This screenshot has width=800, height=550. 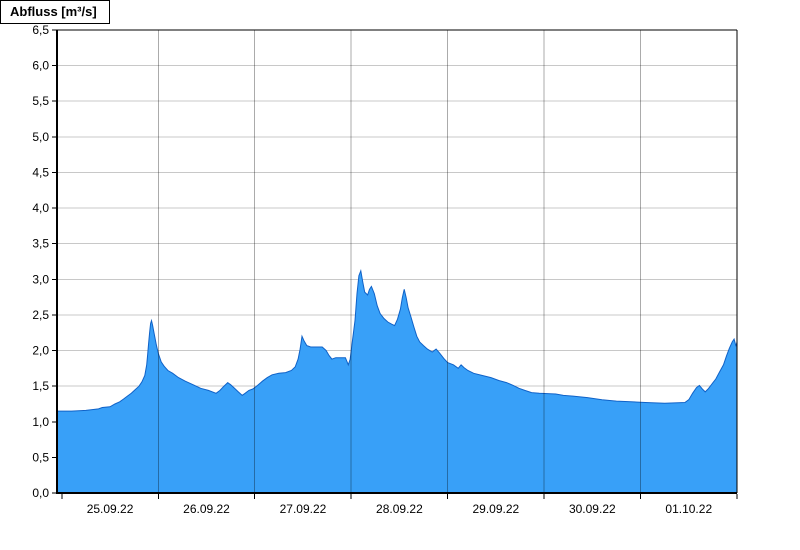 I want to click on x-tick-label: 26.09.22, so click(x=206, y=509).